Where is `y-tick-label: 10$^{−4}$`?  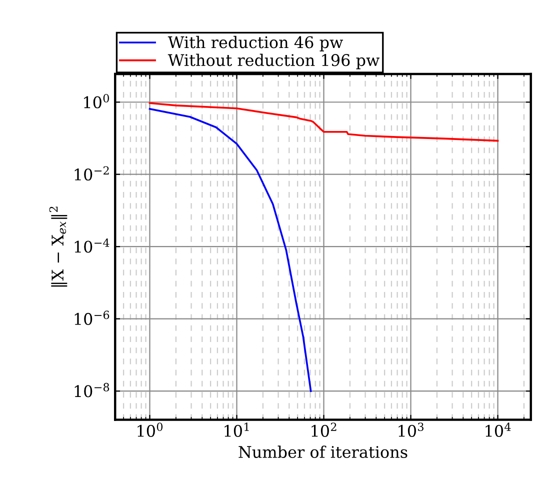
y-tick-label: 10$^{−4}$ is located at coordinates (92, 245).